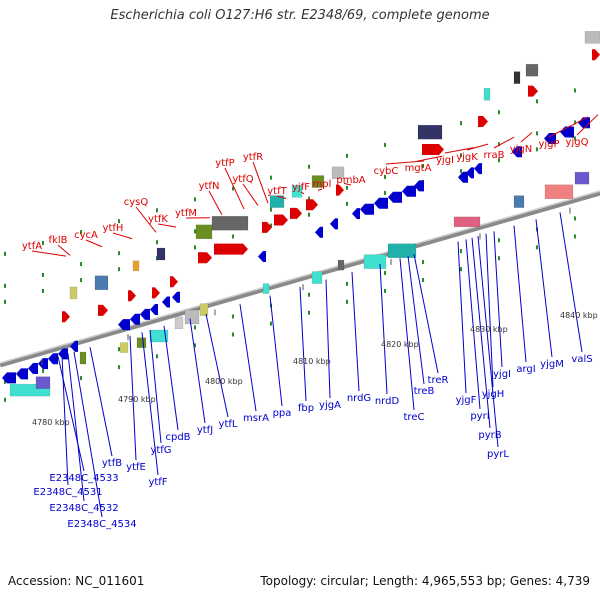 The width and height of the screenshot is (600, 600). I want to click on reverse-gene-label-yjgA: yjgA, so click(330, 405).